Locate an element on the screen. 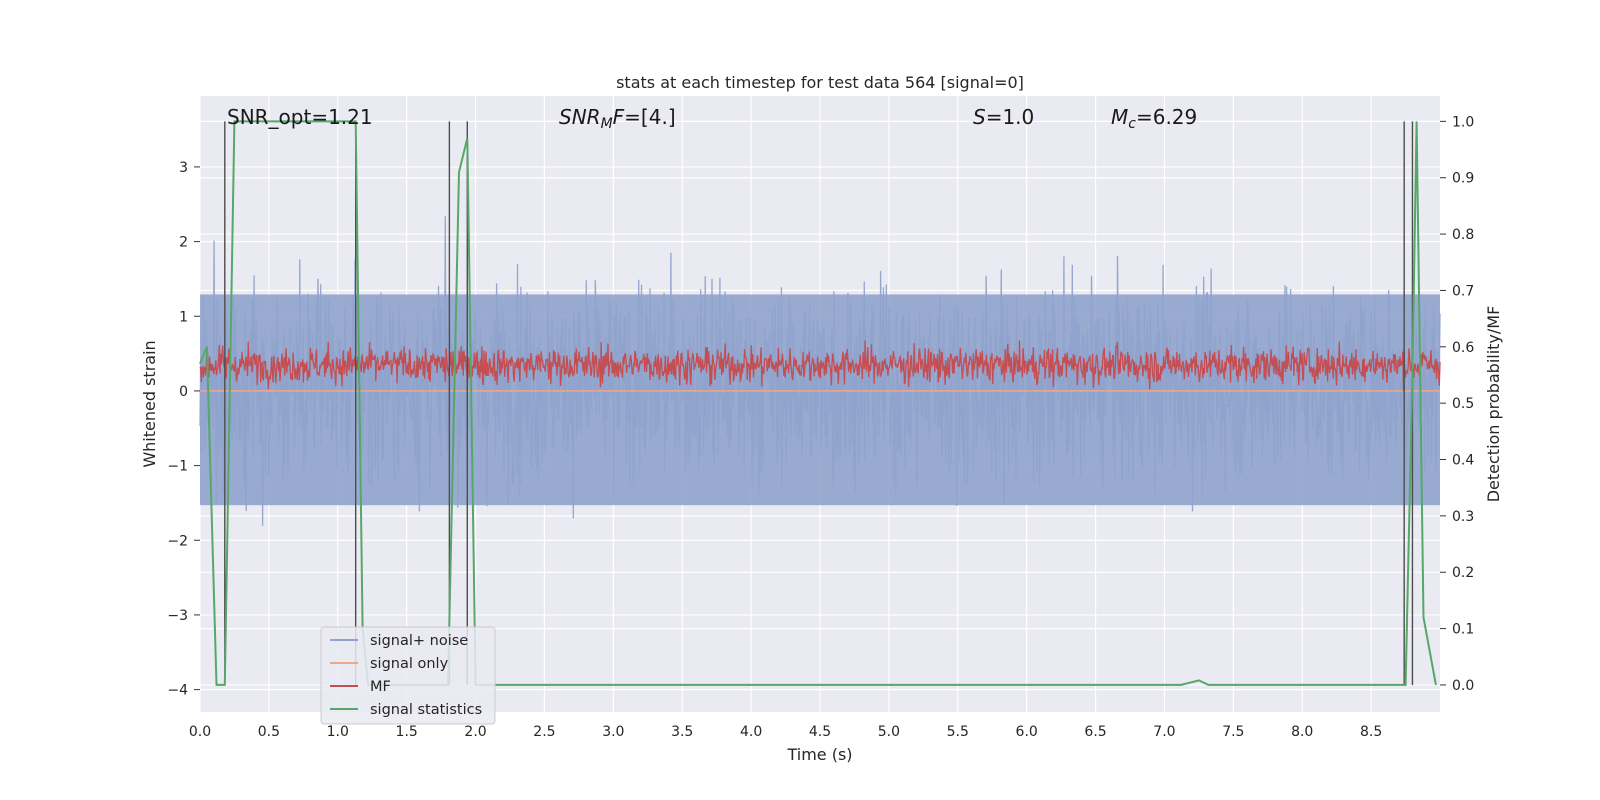 This screenshot has height=800, width=1600. y2-tick-label-2: 0.8 is located at coordinates (1463, 235).